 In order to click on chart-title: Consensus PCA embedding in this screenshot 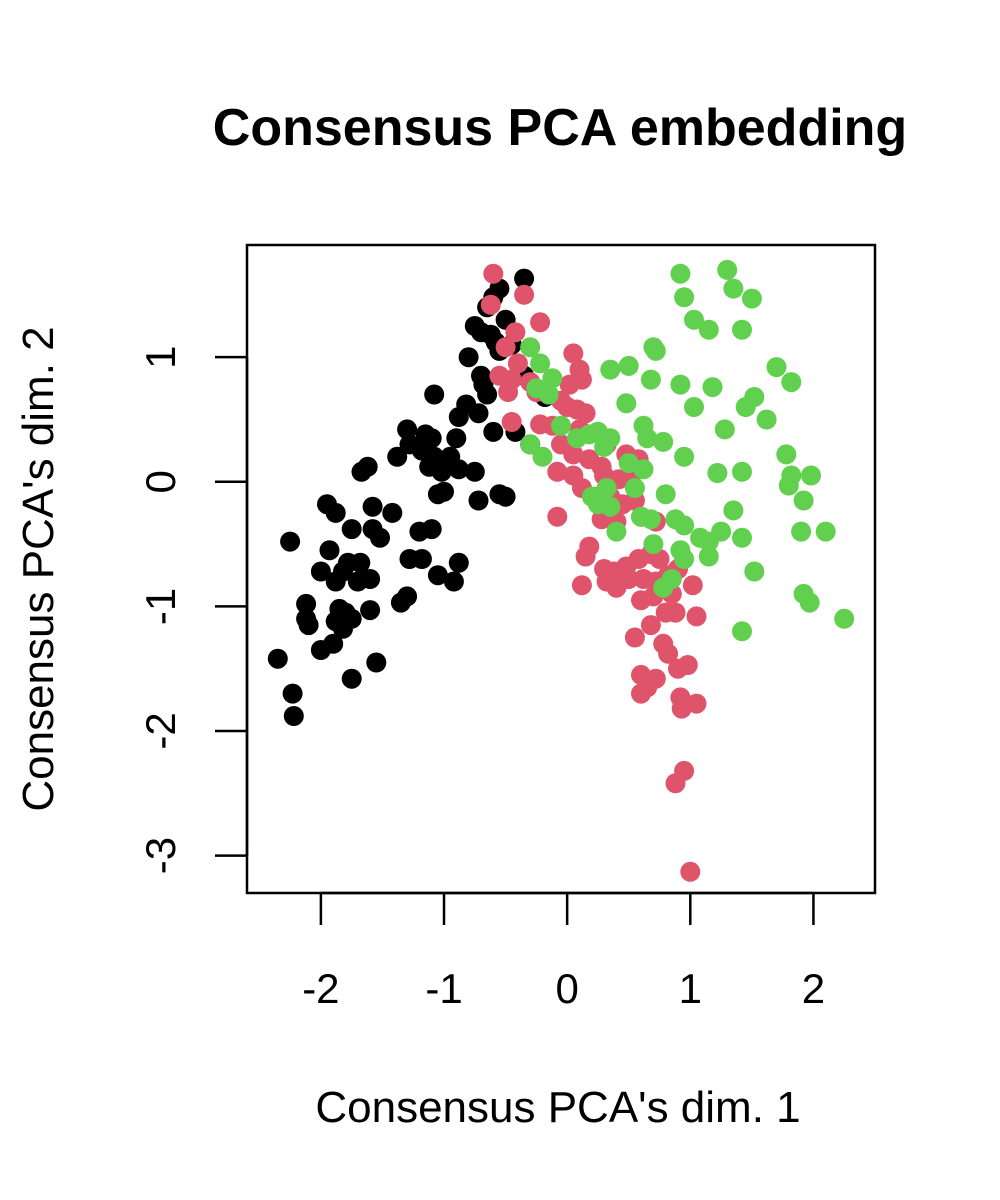, I will do `click(560, 128)`.